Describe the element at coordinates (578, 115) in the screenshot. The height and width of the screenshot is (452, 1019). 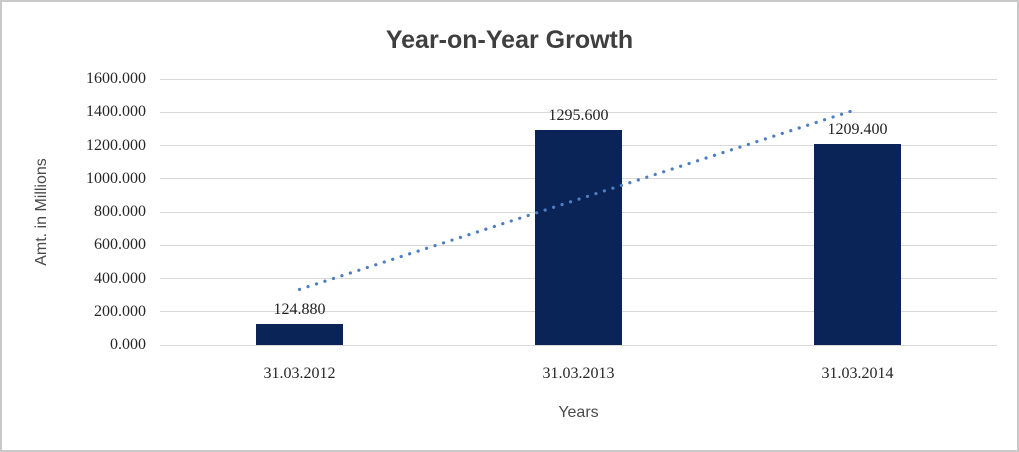
I see `bar-data-label: 1295.600` at that location.